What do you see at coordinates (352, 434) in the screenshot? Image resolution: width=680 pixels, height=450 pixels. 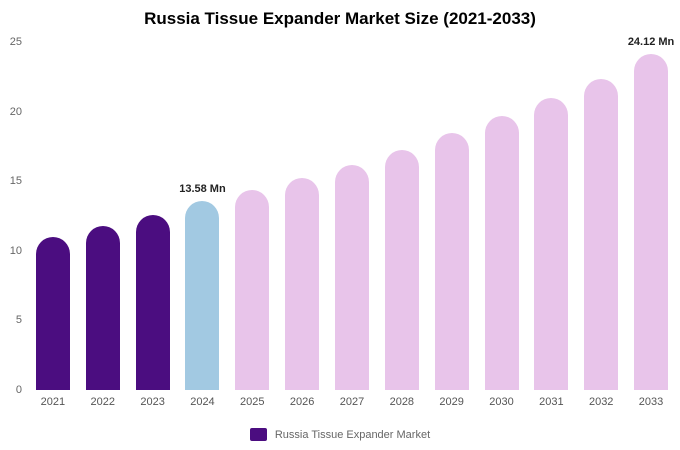 I see `legend-label: Russia Tissue Expander Market` at bounding box center [352, 434].